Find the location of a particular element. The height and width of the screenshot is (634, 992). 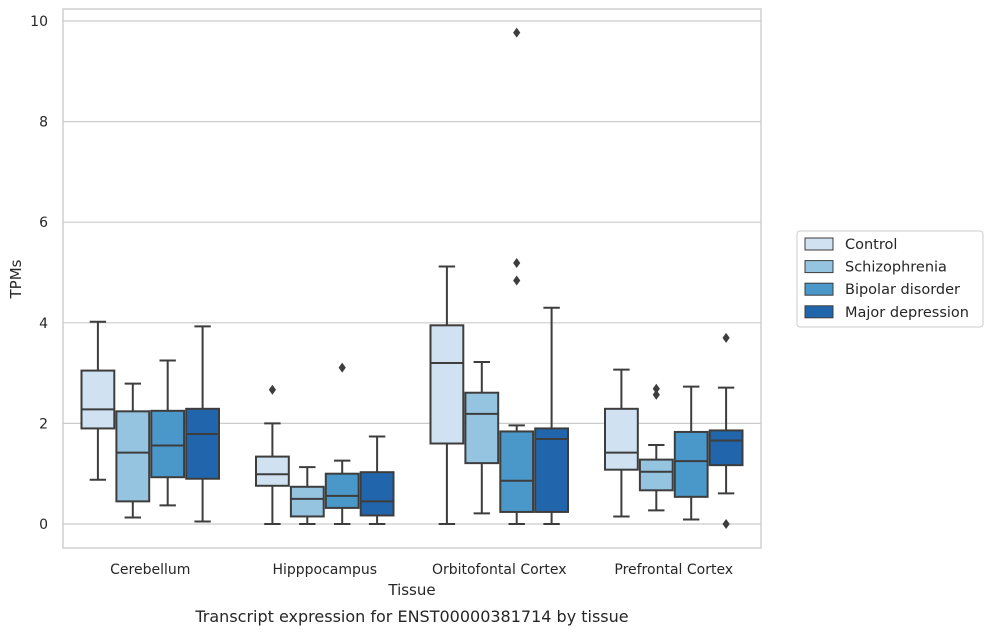

legend-label: Bipolar disorder is located at coordinates (902, 290).